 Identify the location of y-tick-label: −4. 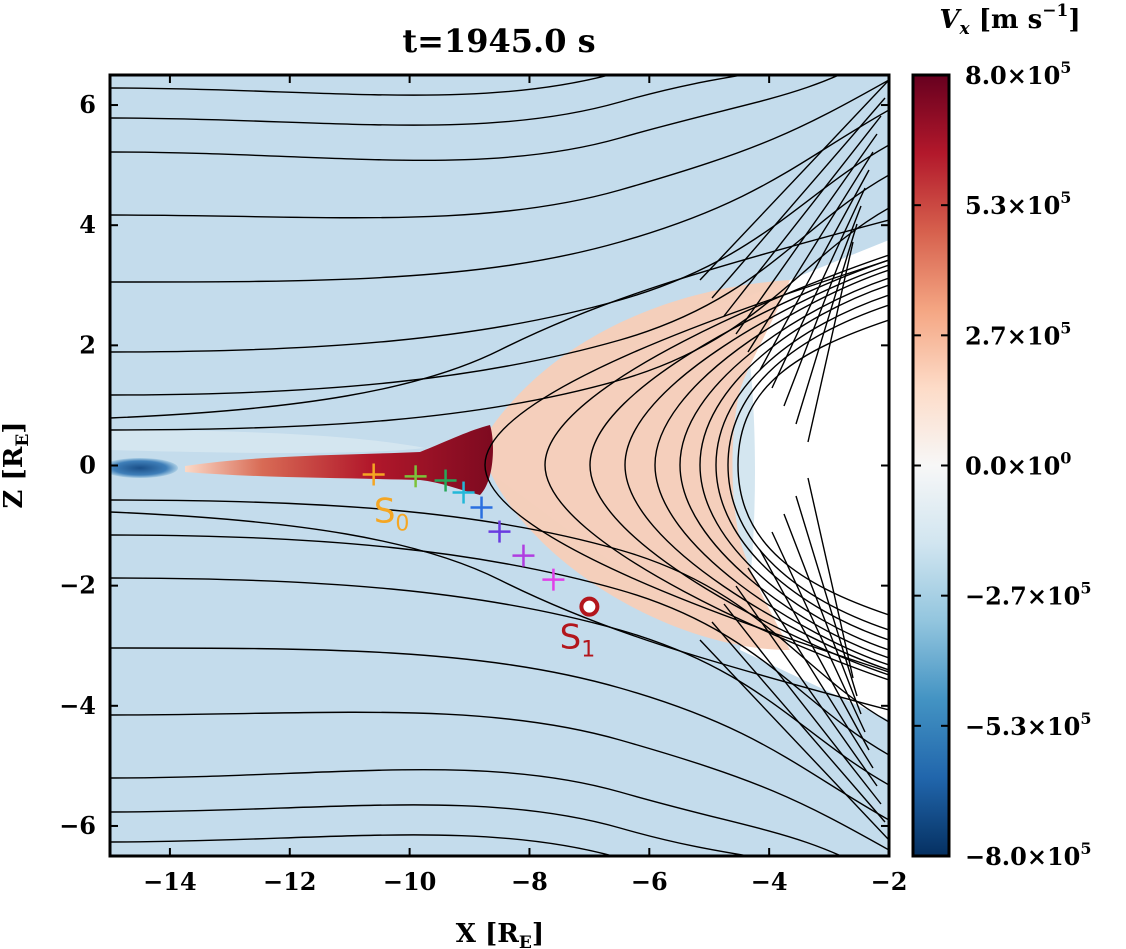
(77, 705).